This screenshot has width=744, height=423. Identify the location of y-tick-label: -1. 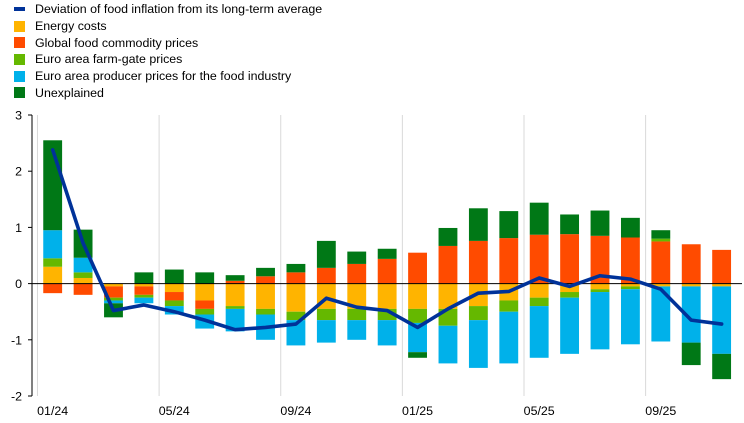
(16, 340).